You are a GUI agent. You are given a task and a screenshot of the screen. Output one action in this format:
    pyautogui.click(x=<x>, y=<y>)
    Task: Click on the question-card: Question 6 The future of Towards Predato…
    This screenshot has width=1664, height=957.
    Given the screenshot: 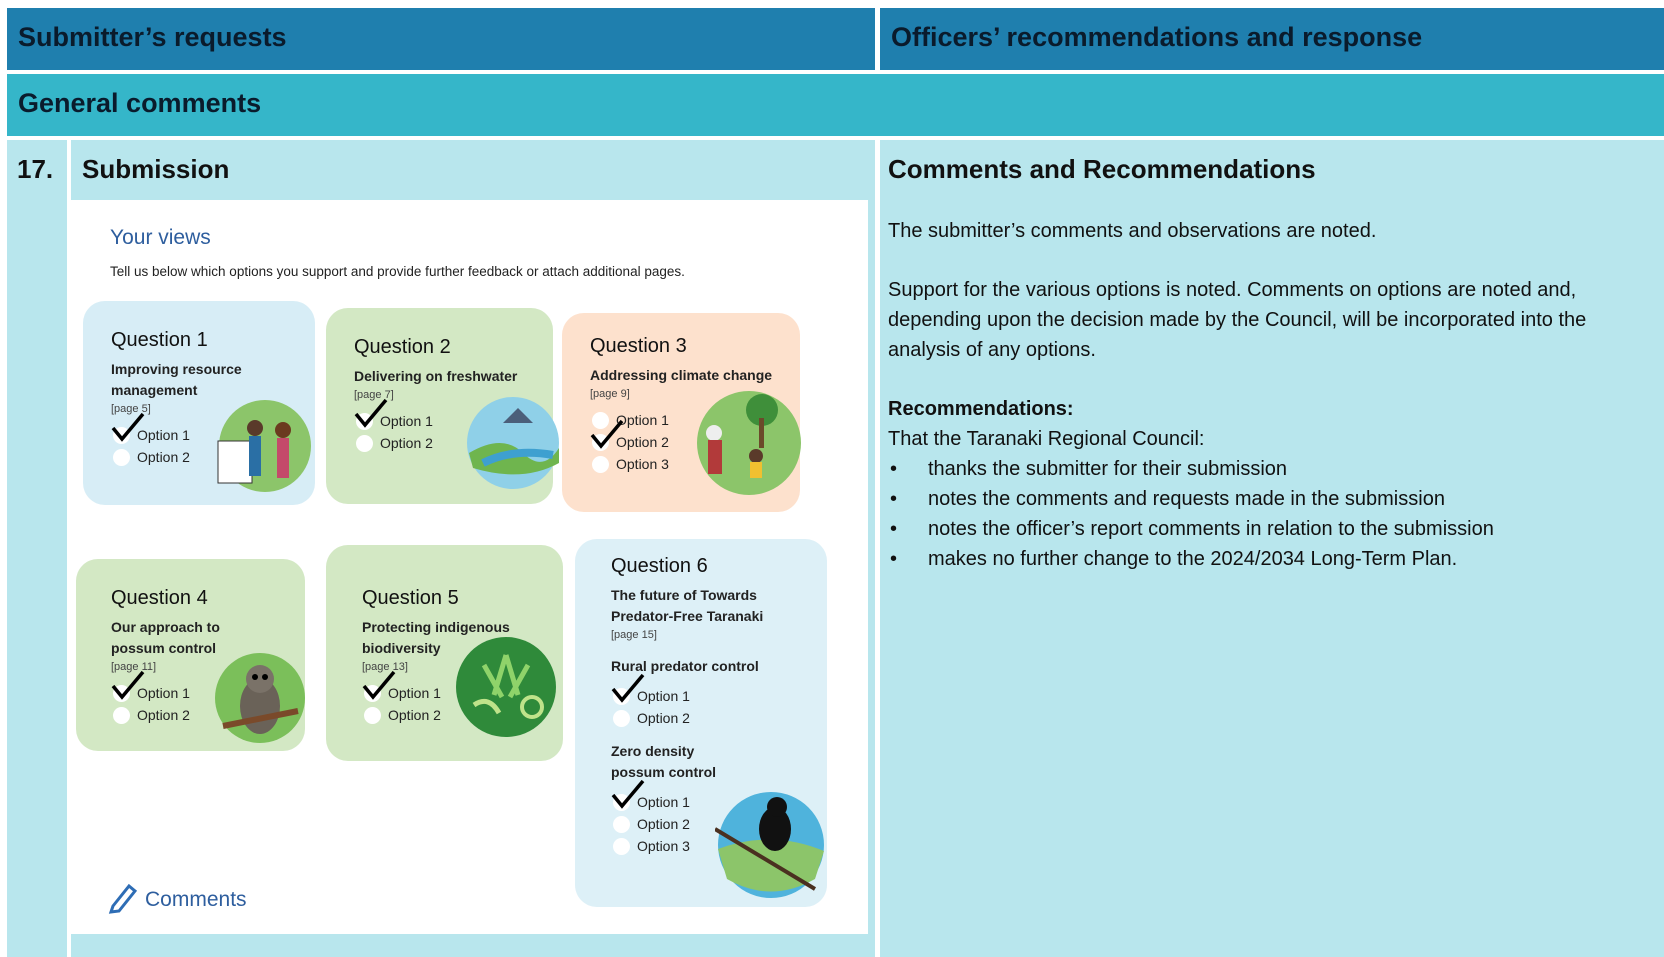 What is the action you would take?
    pyautogui.click(x=701, y=723)
    